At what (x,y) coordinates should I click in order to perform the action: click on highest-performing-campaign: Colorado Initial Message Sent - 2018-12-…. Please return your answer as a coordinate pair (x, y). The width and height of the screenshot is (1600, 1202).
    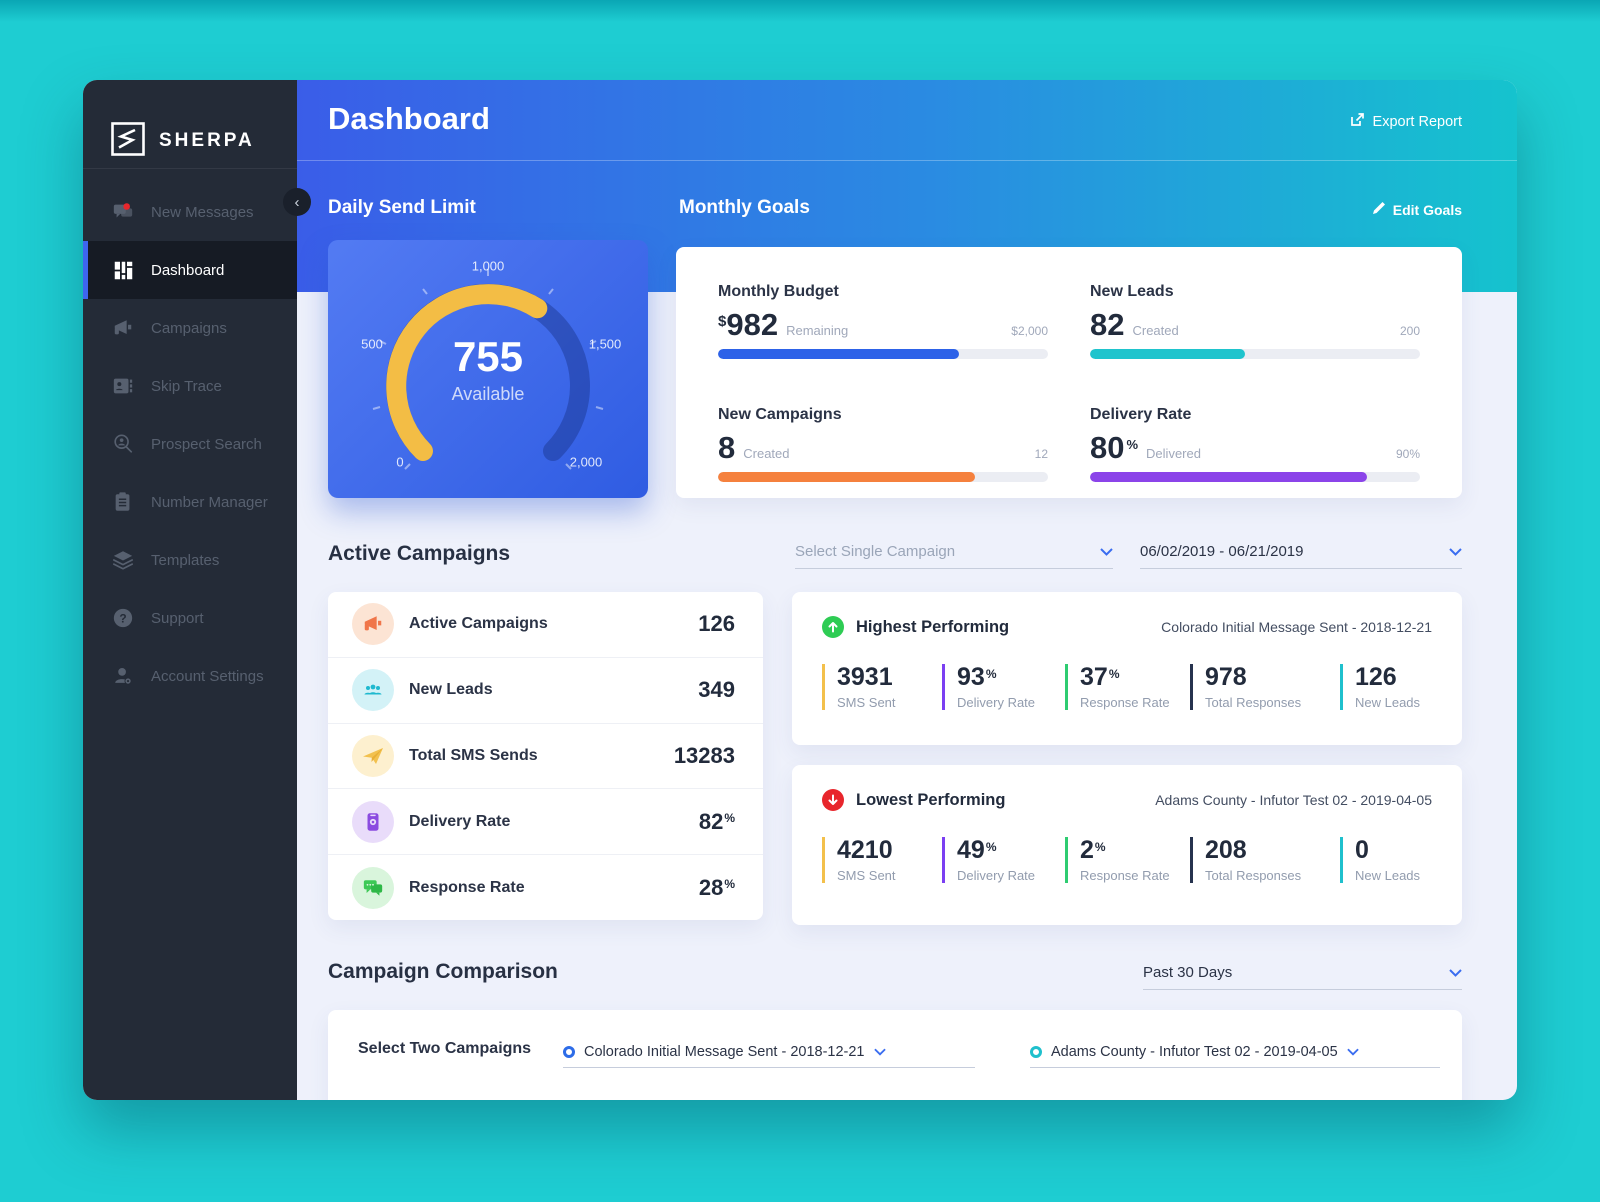
    Looking at the image, I should click on (1296, 627).